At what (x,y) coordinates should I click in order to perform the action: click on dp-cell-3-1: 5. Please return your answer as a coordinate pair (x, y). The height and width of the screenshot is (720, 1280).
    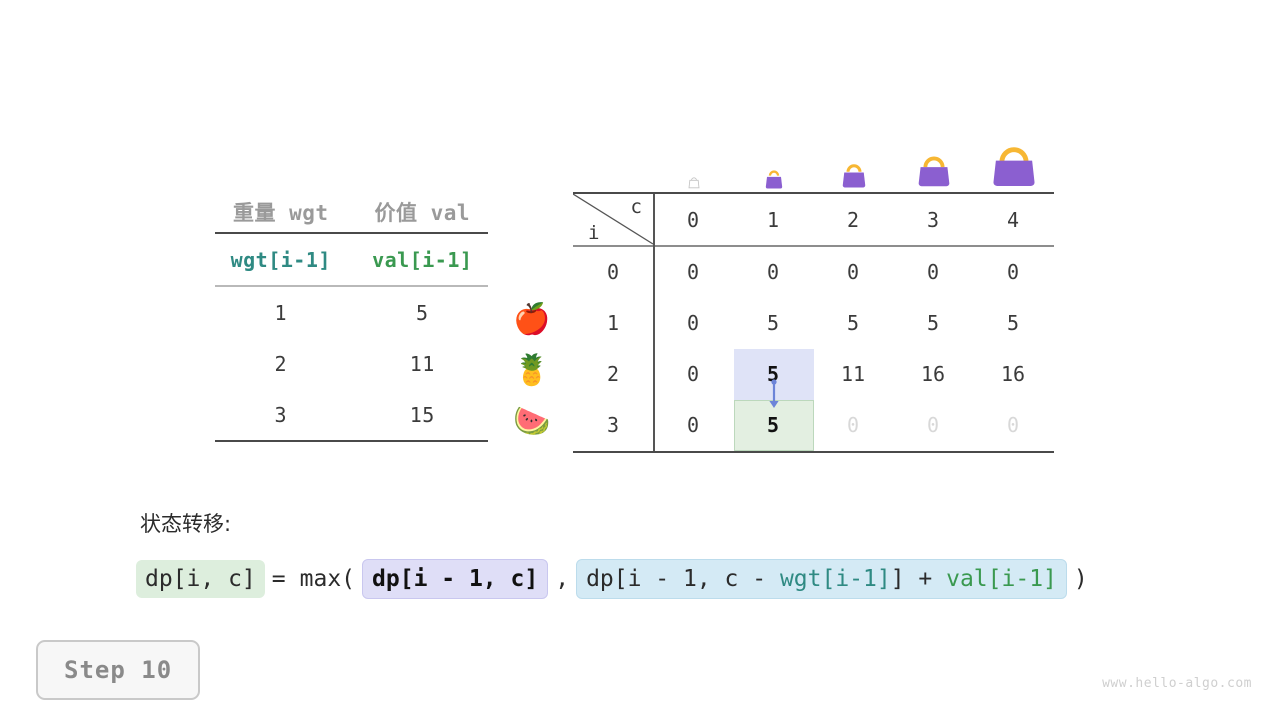
    Looking at the image, I should click on (773, 425).